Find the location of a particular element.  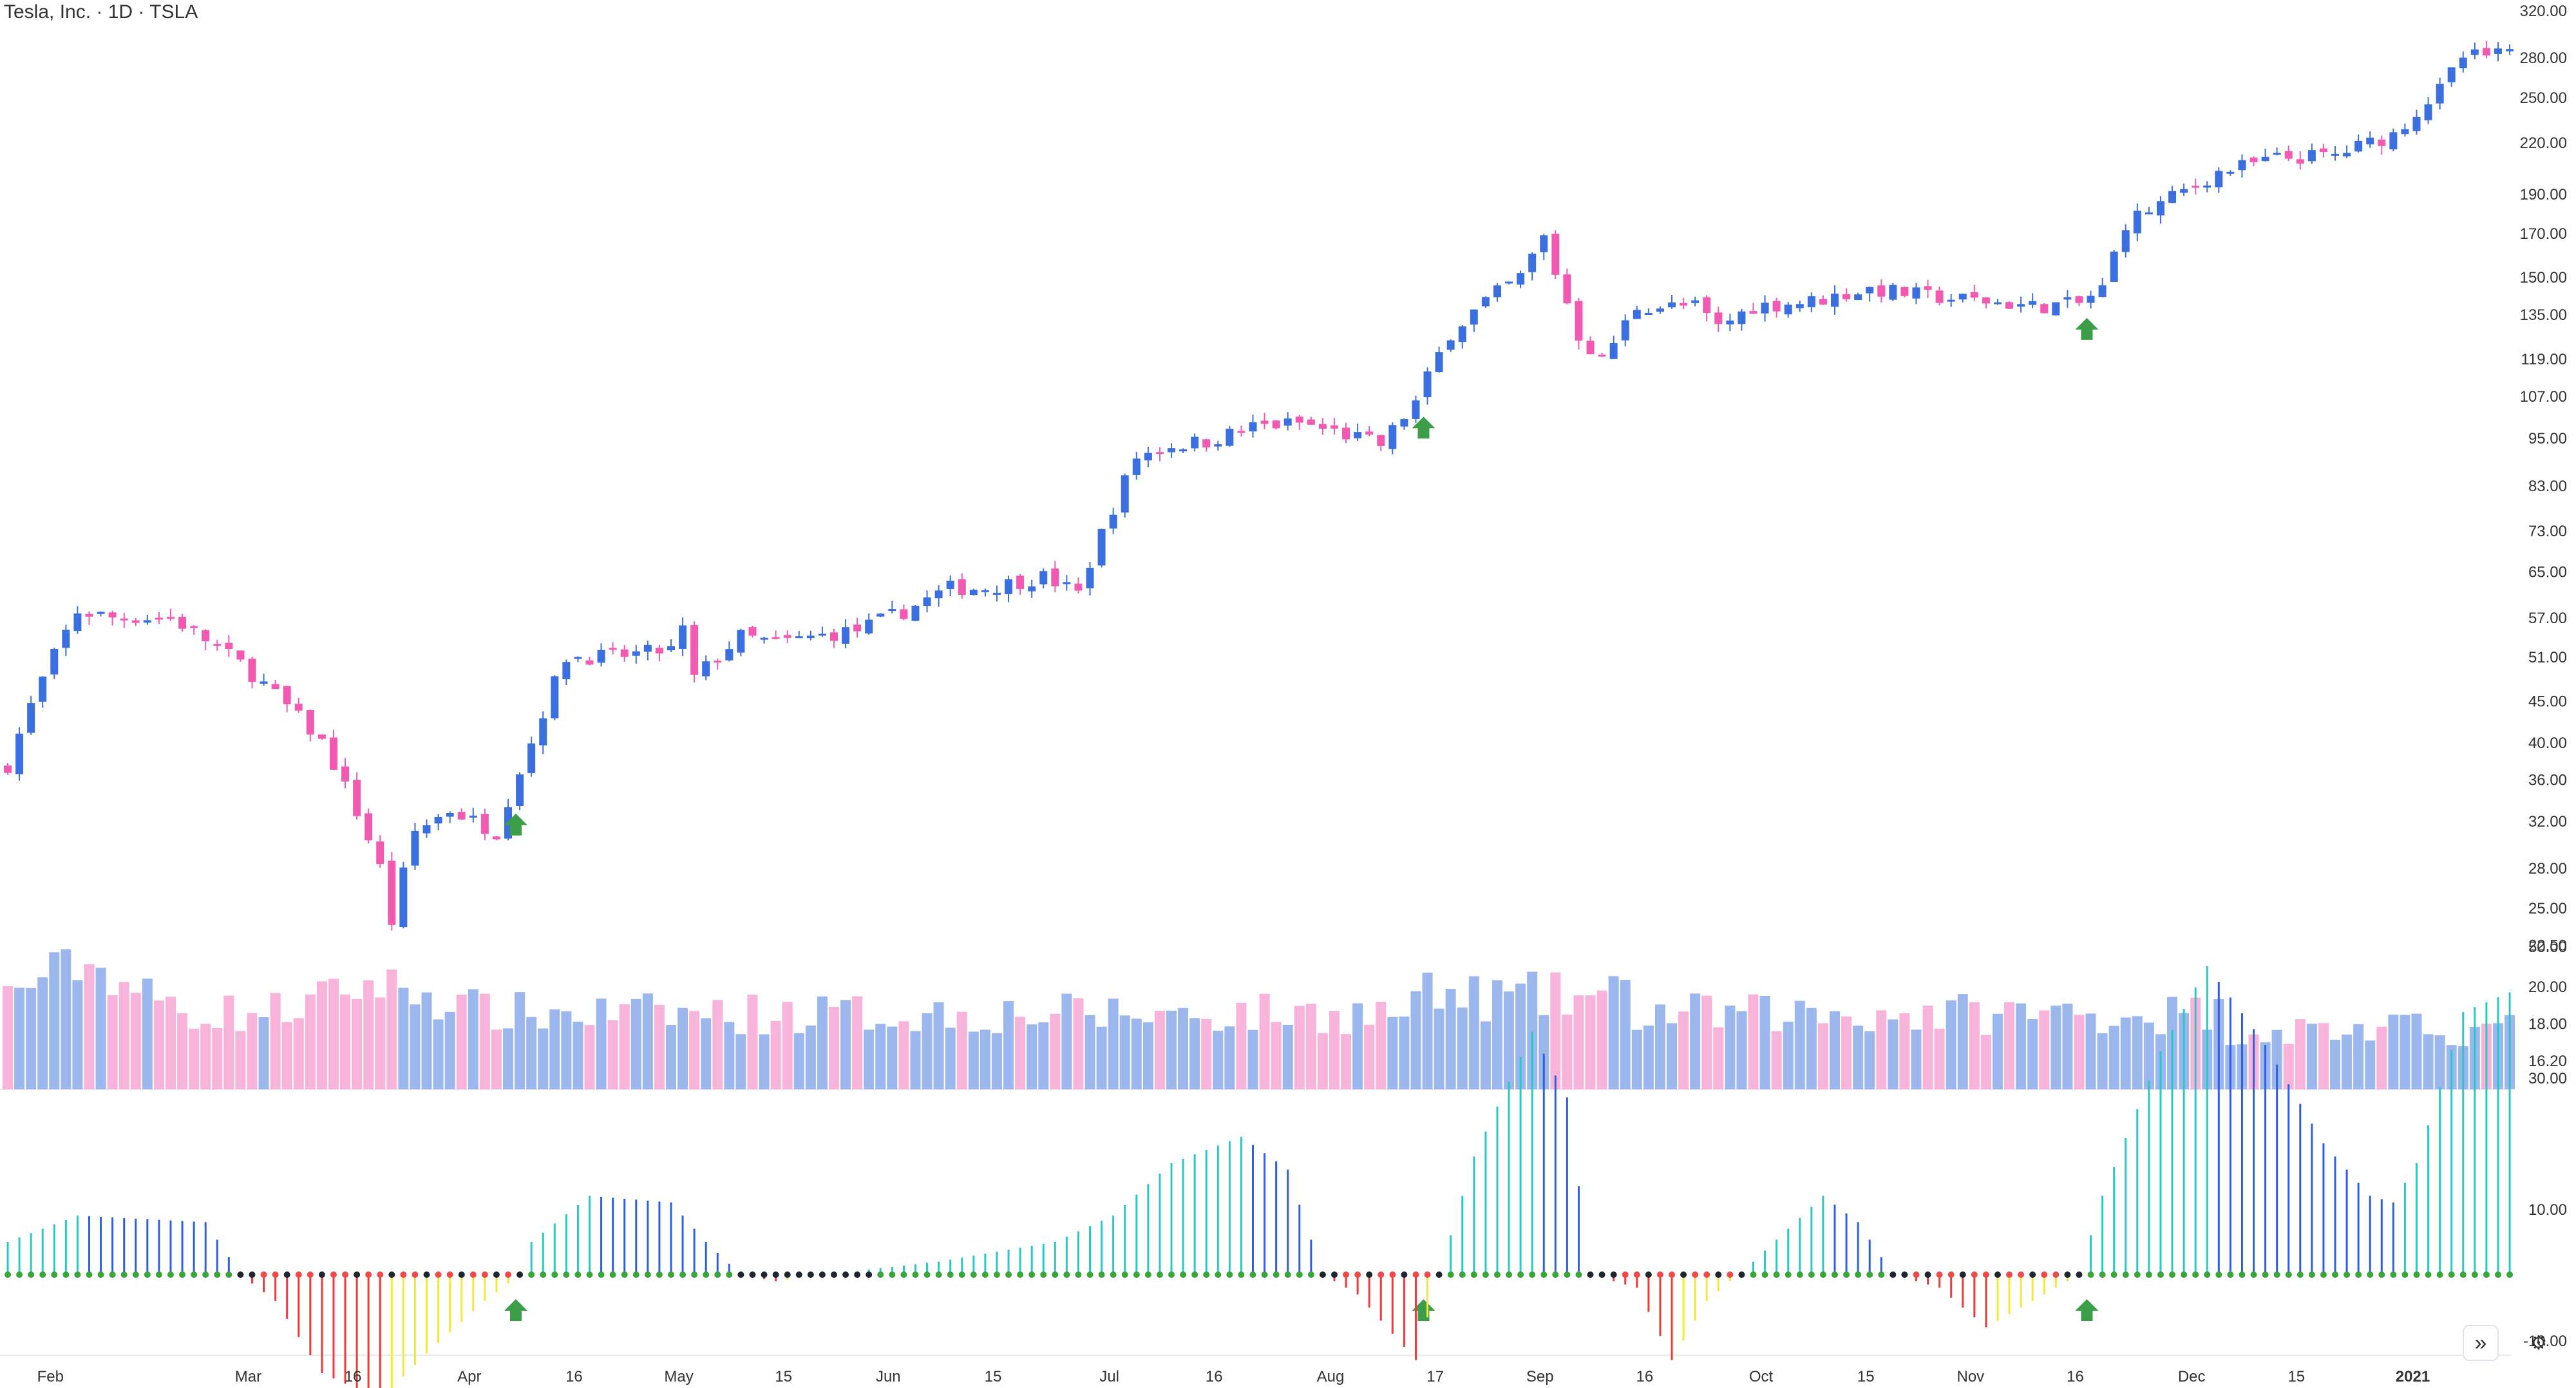

price-axis-label: 107.00 is located at coordinates (2543, 397).